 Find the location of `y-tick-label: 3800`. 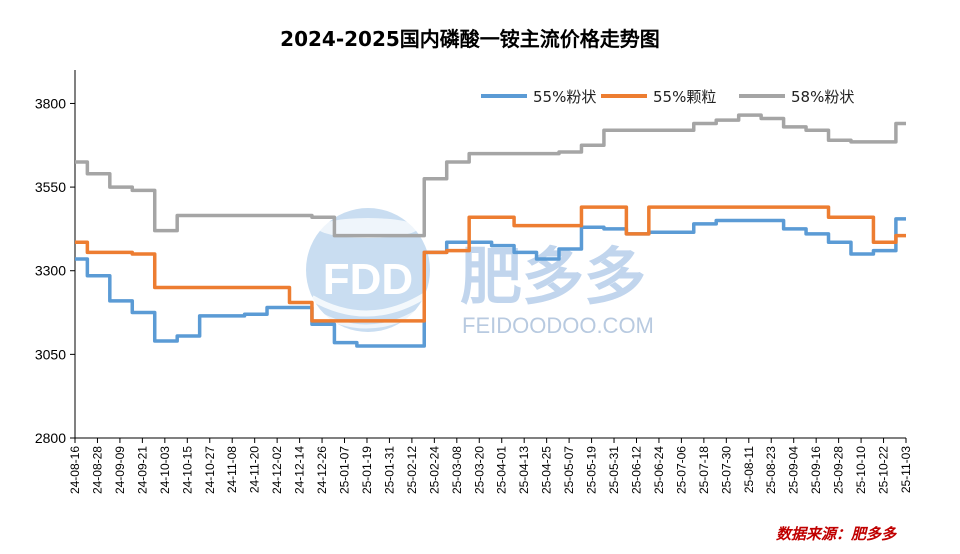

y-tick-label: 3800 is located at coordinates (50, 103).